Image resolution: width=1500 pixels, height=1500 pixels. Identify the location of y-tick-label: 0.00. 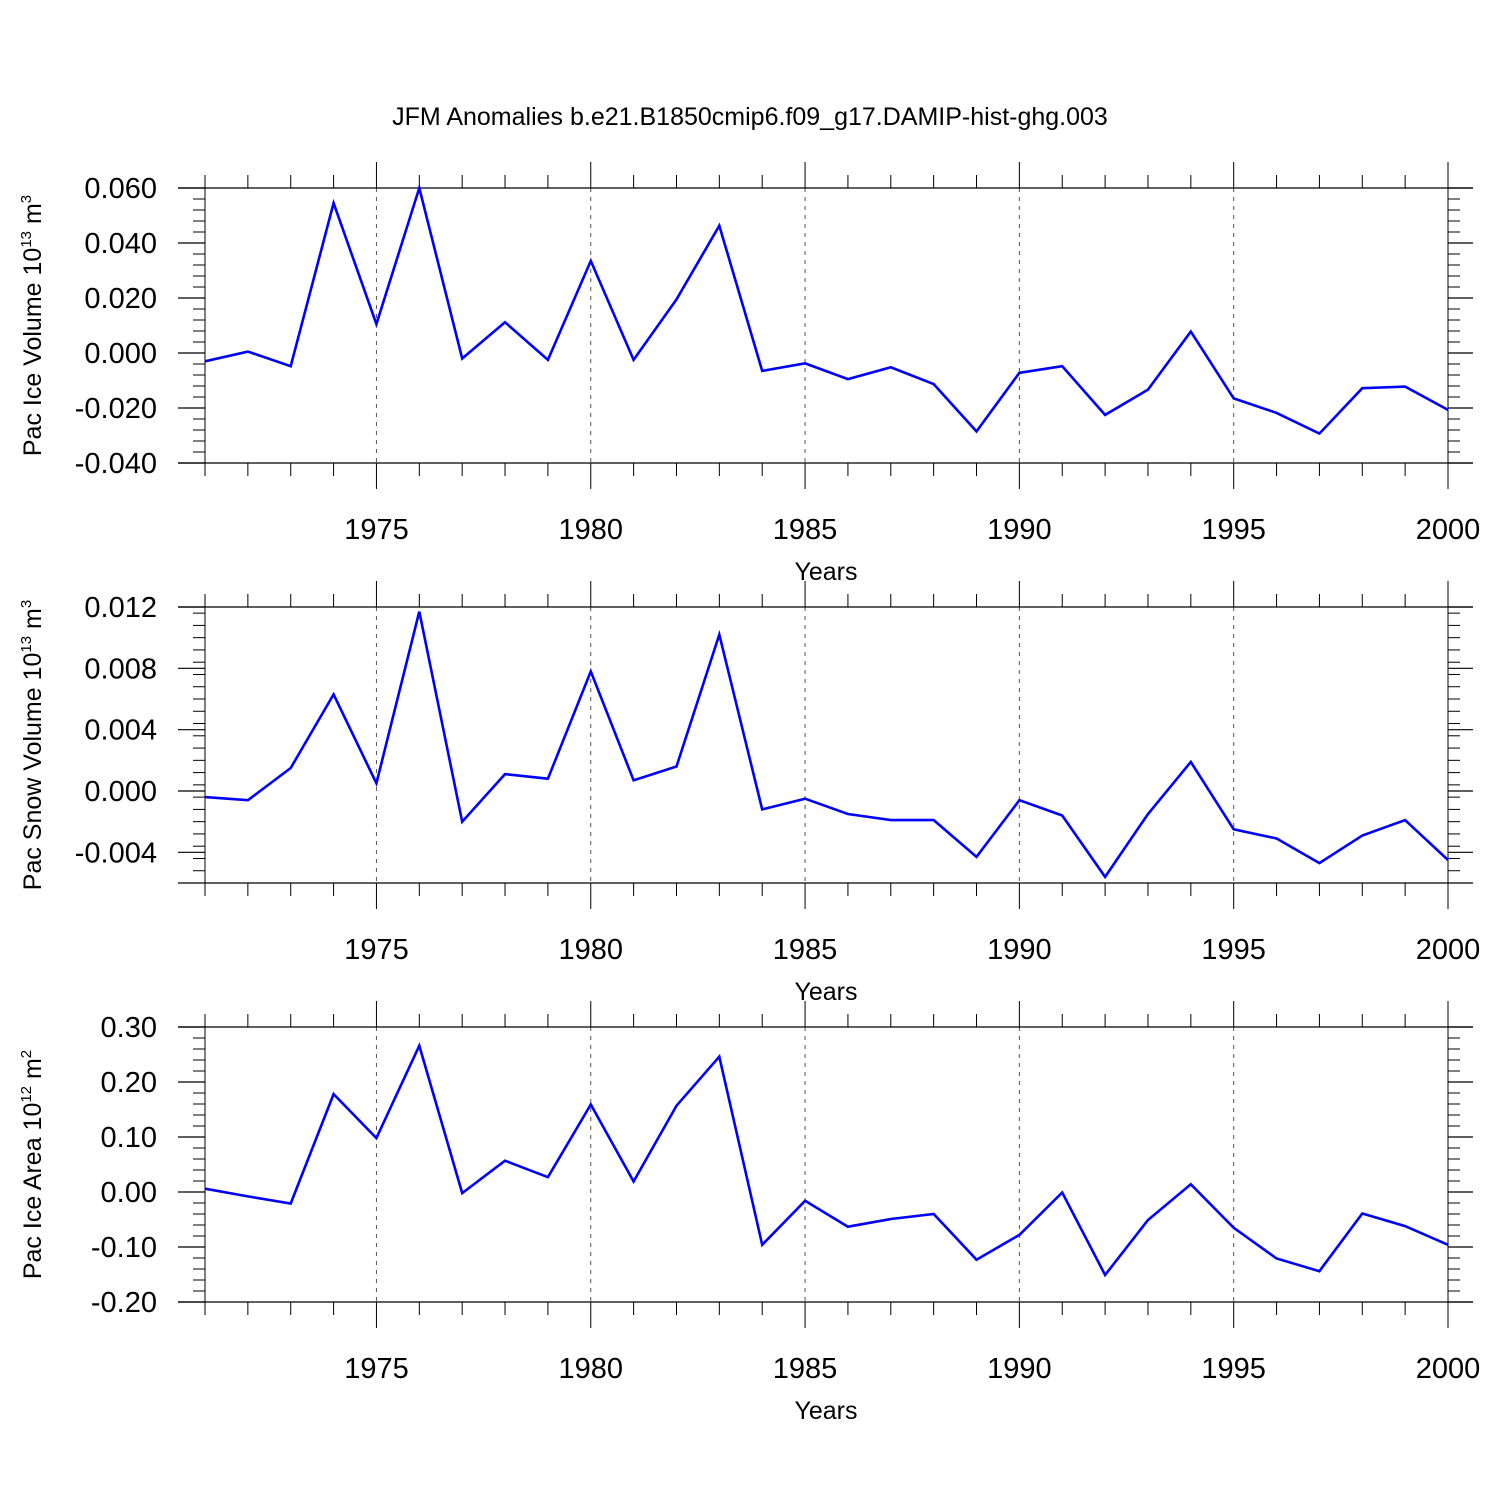
(129, 1193).